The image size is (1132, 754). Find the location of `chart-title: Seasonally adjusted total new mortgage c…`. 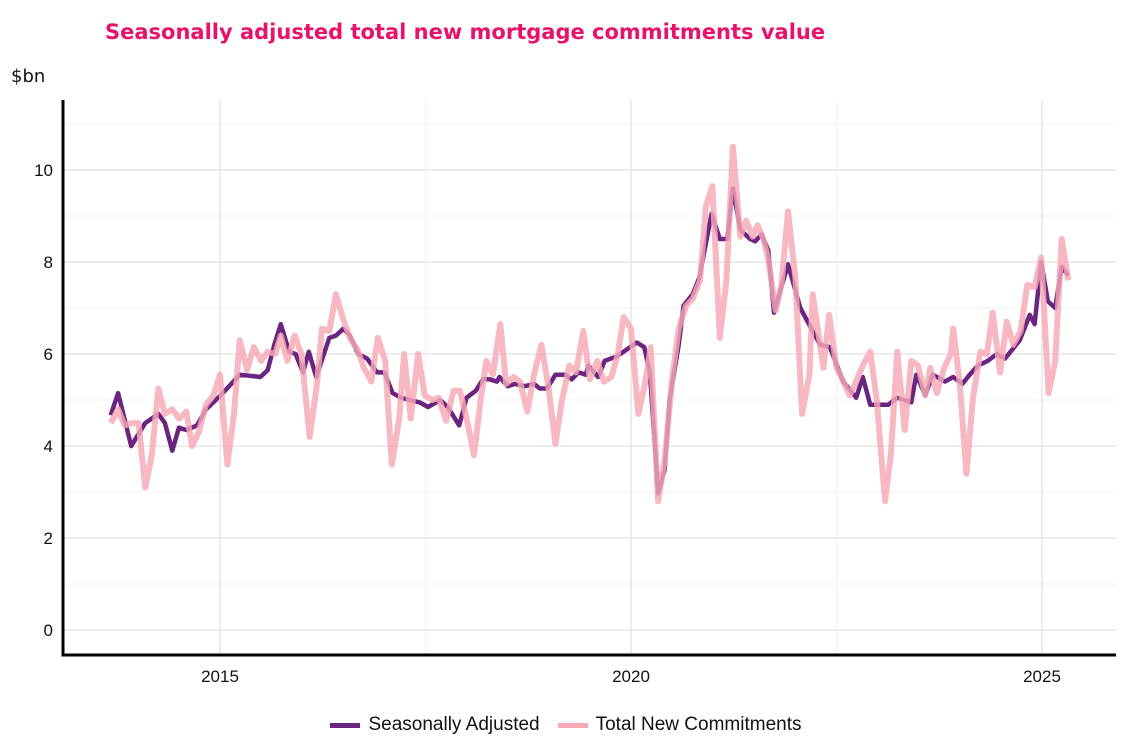

chart-title: Seasonally adjusted total new mortgage c… is located at coordinates (465, 32).